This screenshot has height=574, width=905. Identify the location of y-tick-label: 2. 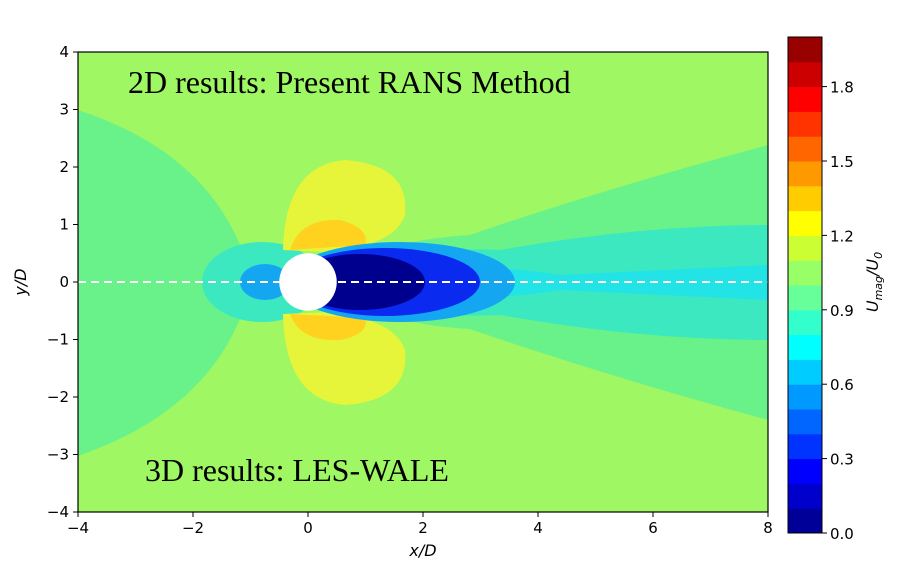
(64, 167).